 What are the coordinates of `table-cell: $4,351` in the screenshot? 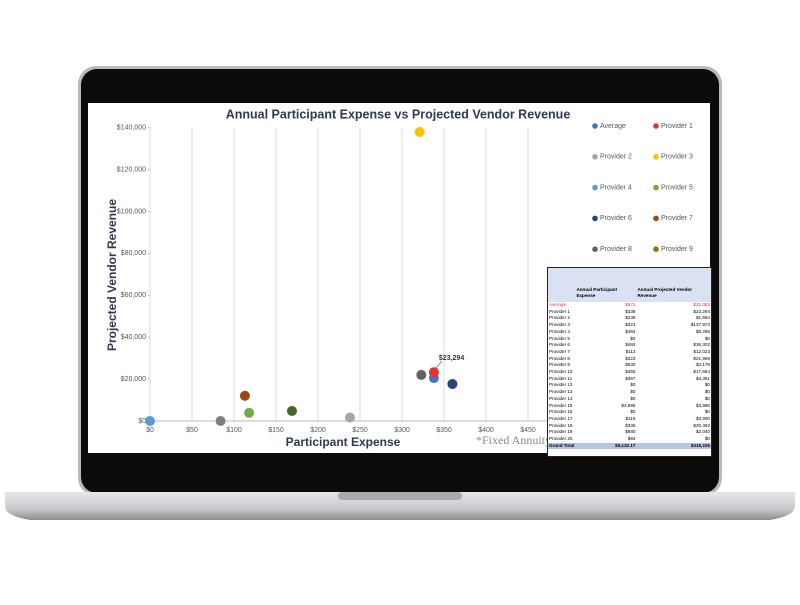 It's located at (702, 378).